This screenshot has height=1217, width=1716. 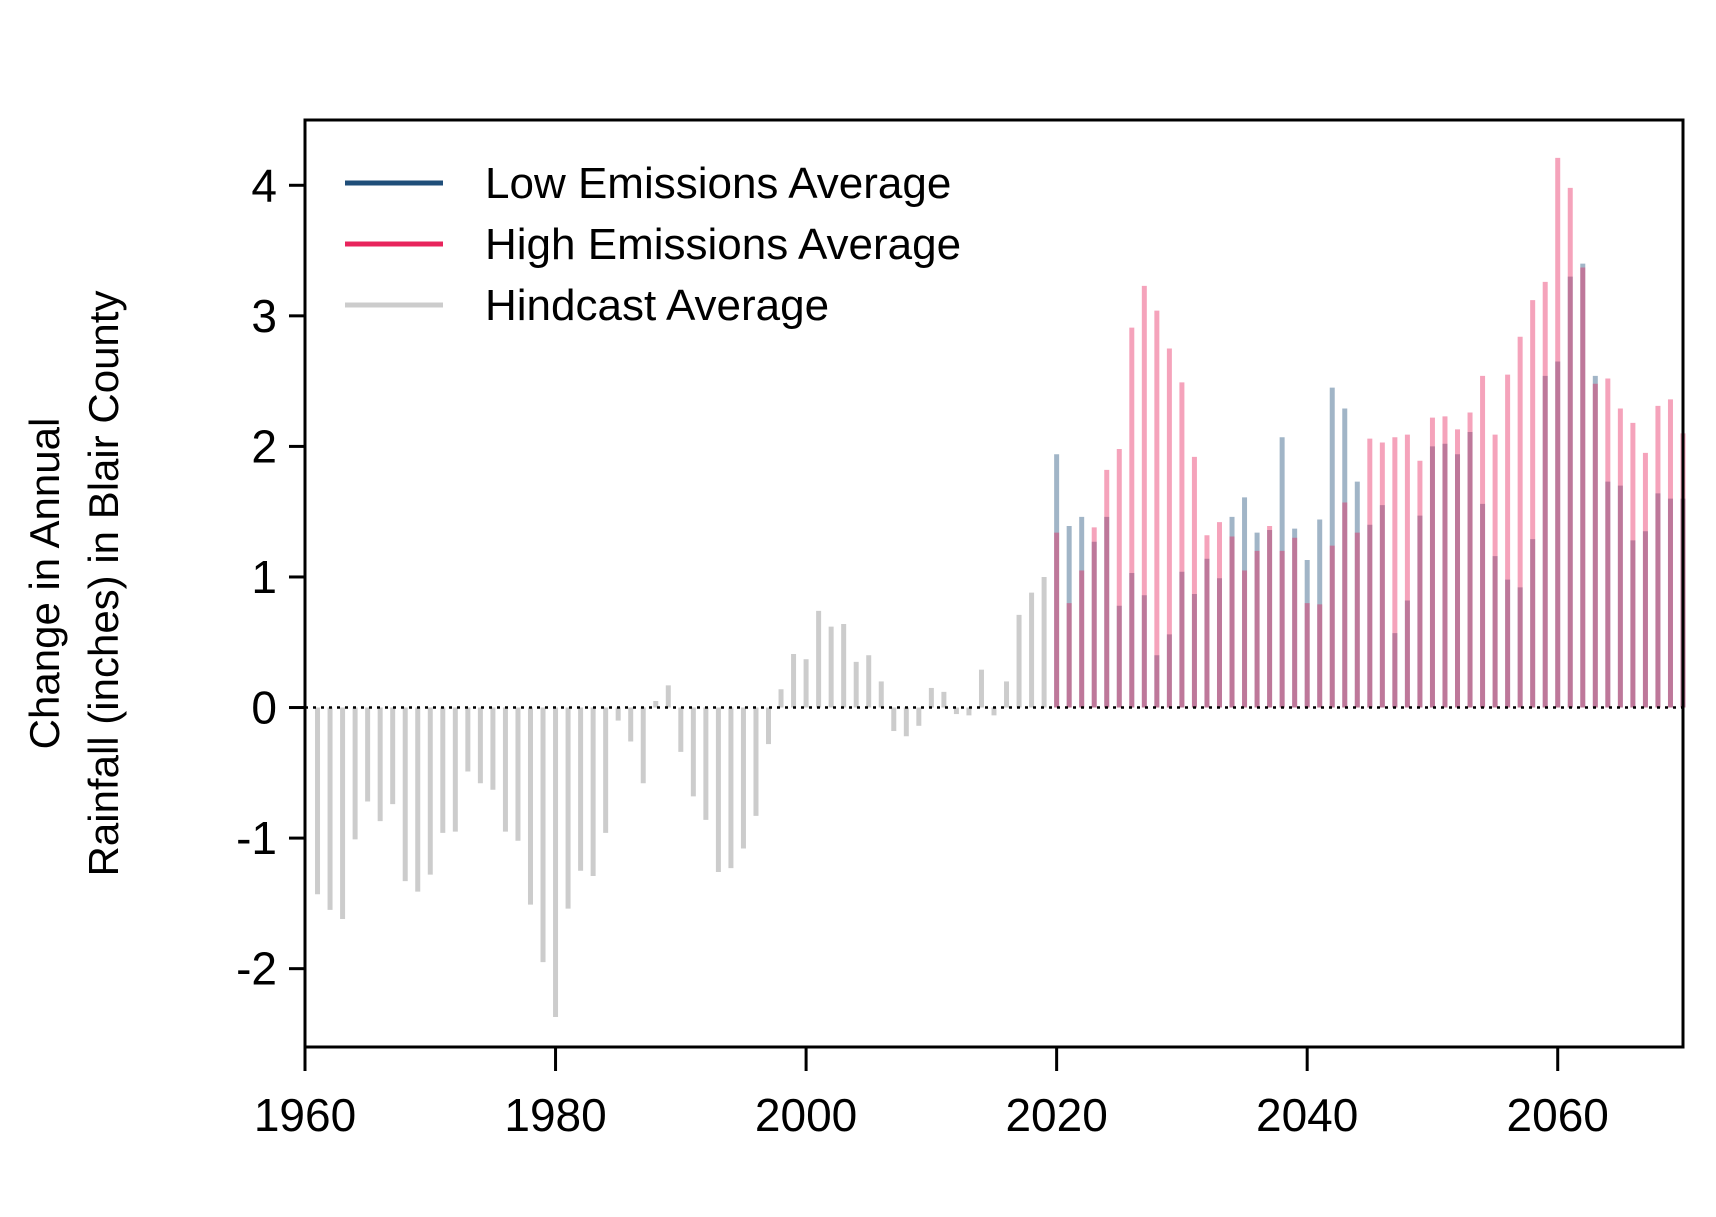 I want to click on legend-label: Low Emissions Average, so click(x=718, y=183).